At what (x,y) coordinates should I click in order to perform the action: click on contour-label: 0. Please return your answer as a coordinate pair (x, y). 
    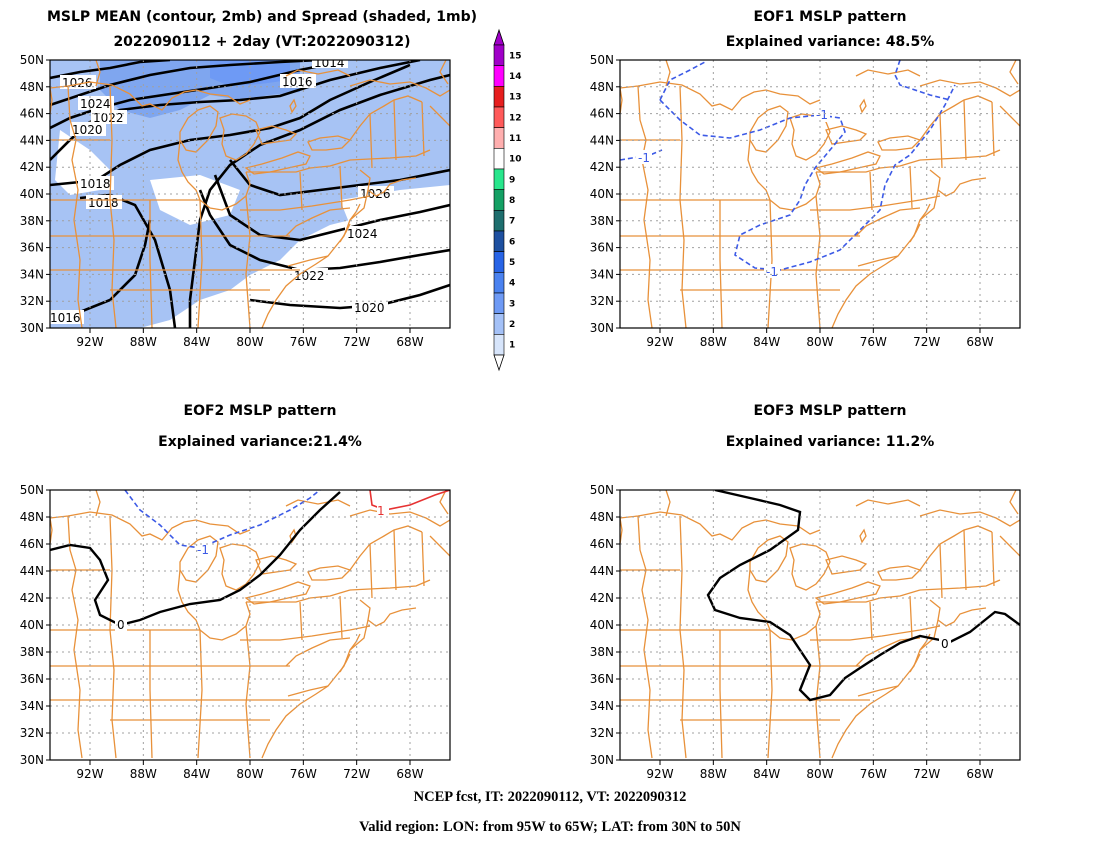
    Looking at the image, I should click on (121, 625).